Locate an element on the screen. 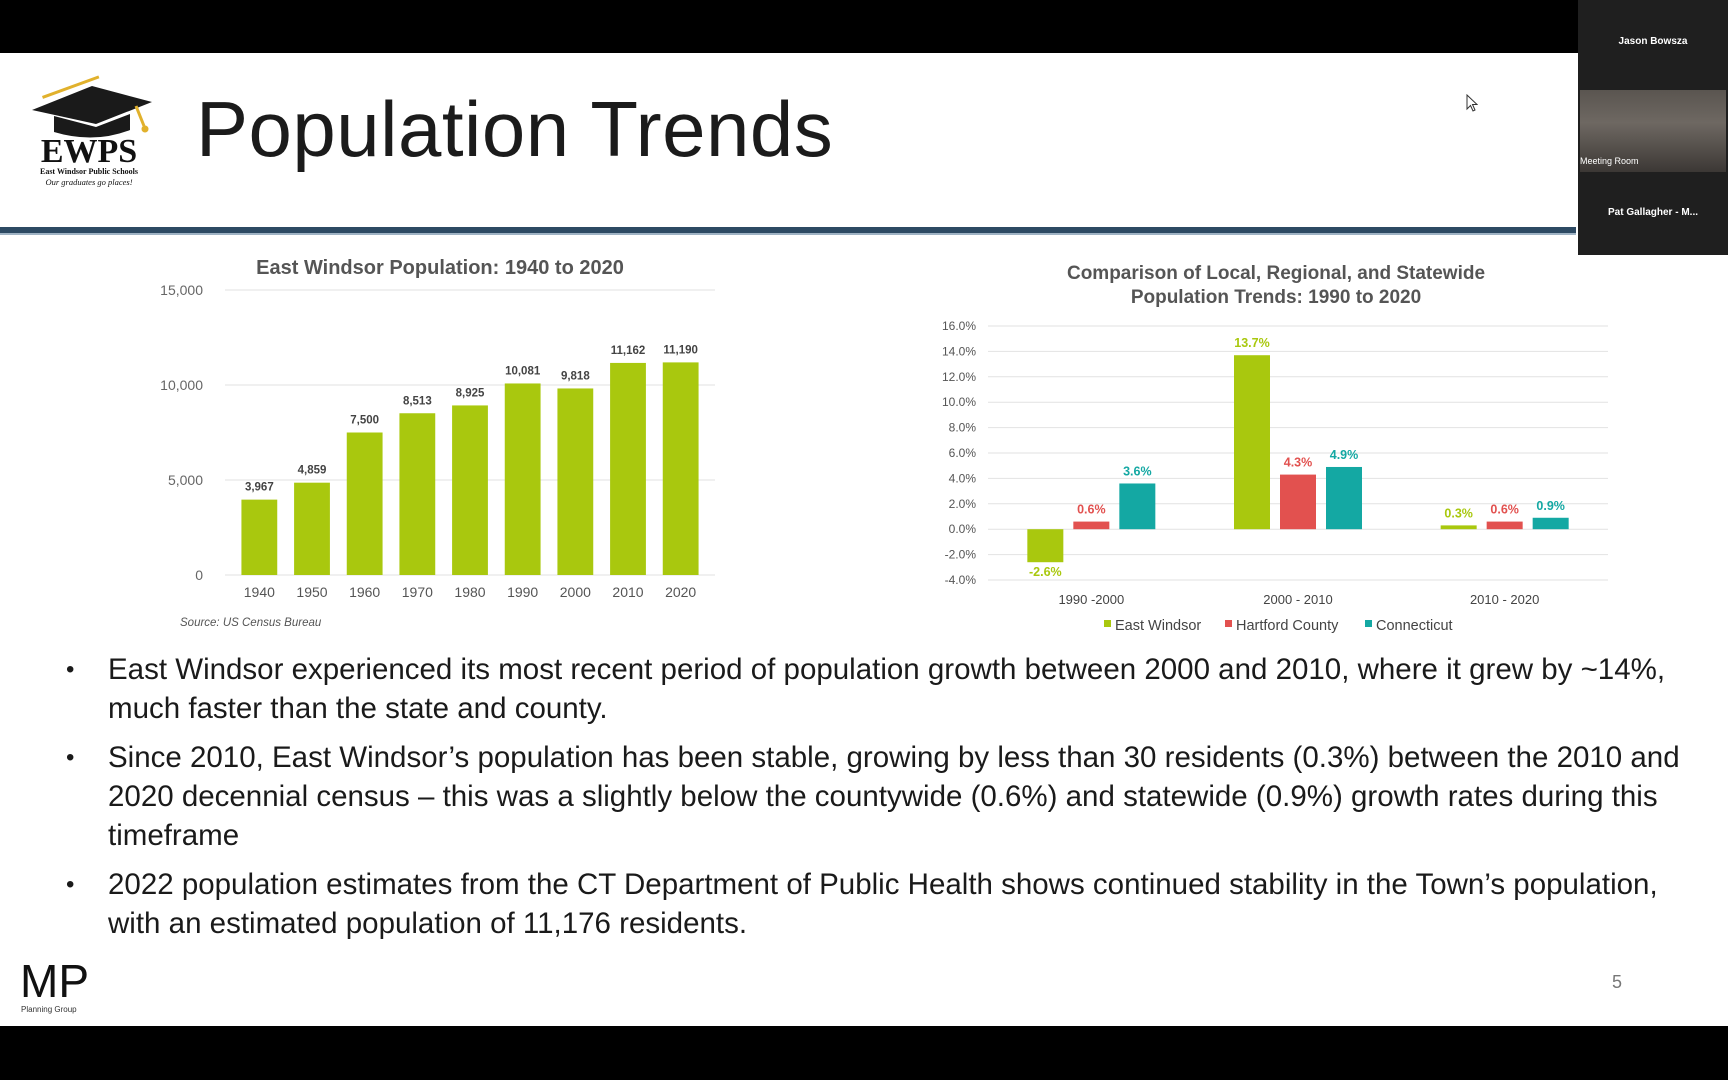  data-label: 0.6% is located at coordinates (1091, 510).